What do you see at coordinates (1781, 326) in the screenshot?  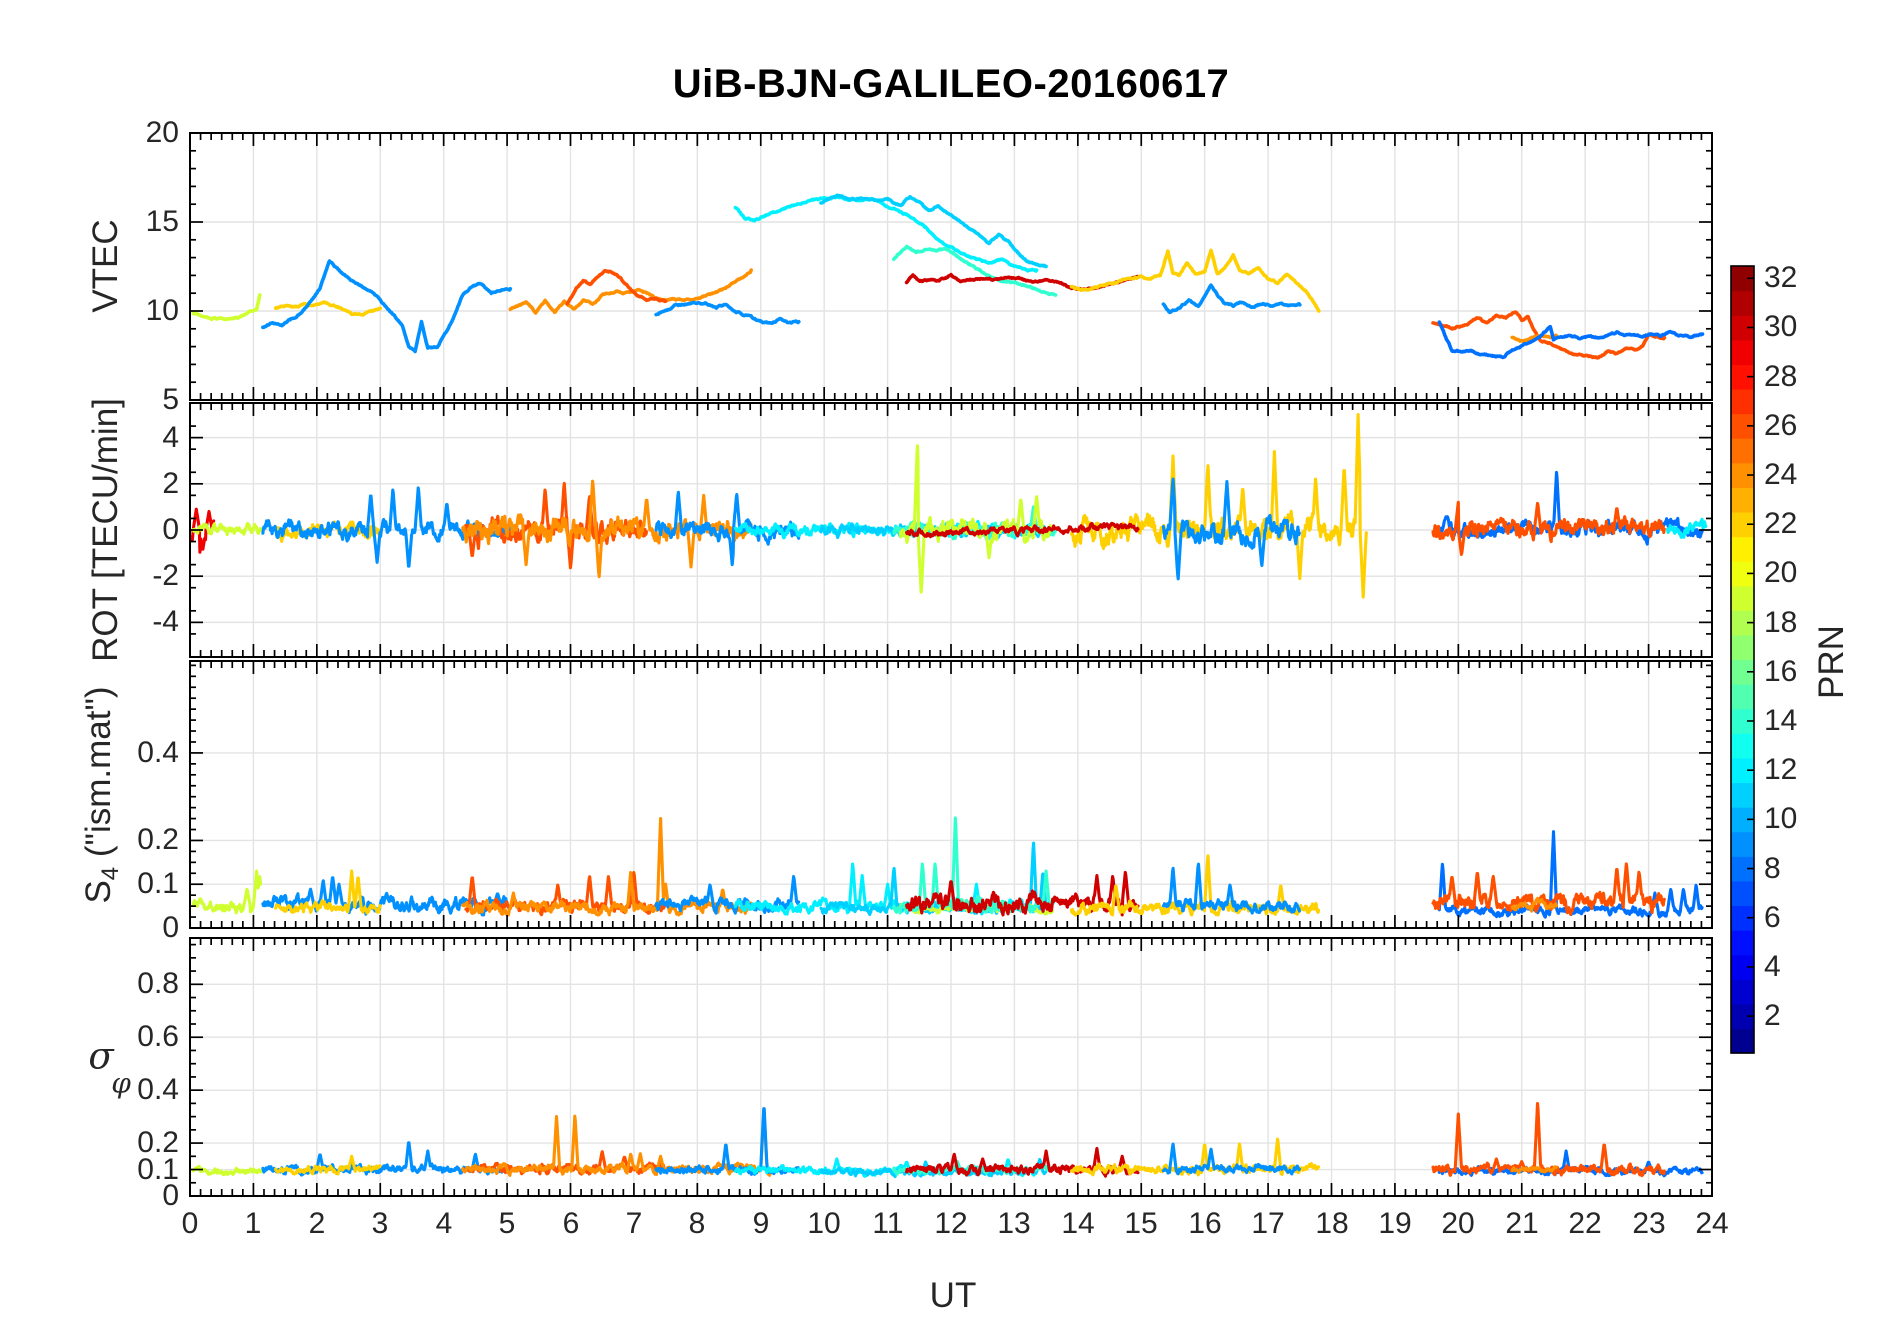 I see `colorbar-tick-label: 30` at bounding box center [1781, 326].